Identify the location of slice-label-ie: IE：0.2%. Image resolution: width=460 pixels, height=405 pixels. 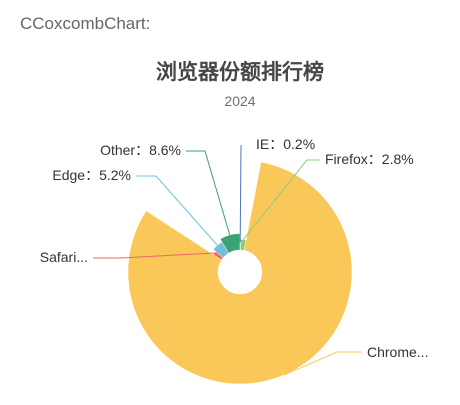
(285, 144).